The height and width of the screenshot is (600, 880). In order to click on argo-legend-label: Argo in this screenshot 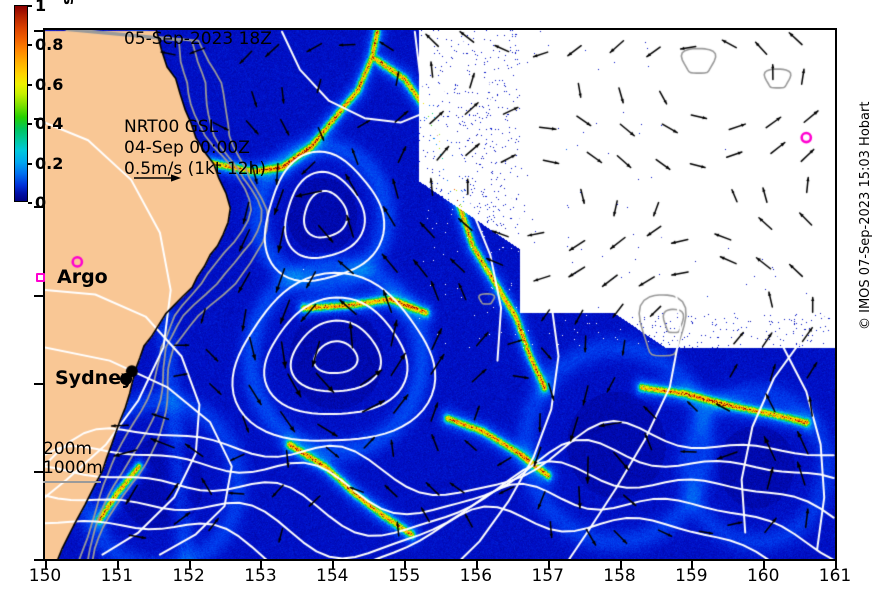, I will do `click(82, 277)`.